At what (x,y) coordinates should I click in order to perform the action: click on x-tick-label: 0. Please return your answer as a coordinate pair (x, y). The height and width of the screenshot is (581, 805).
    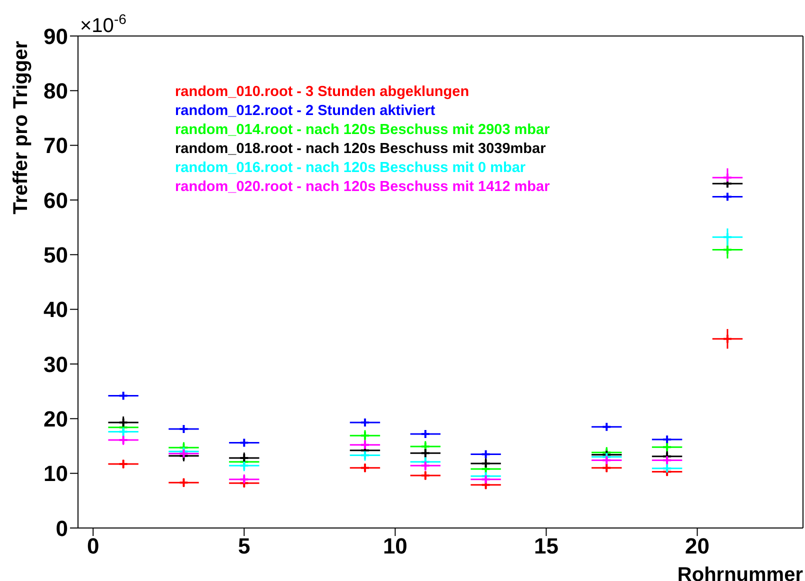
    Looking at the image, I should click on (93, 546).